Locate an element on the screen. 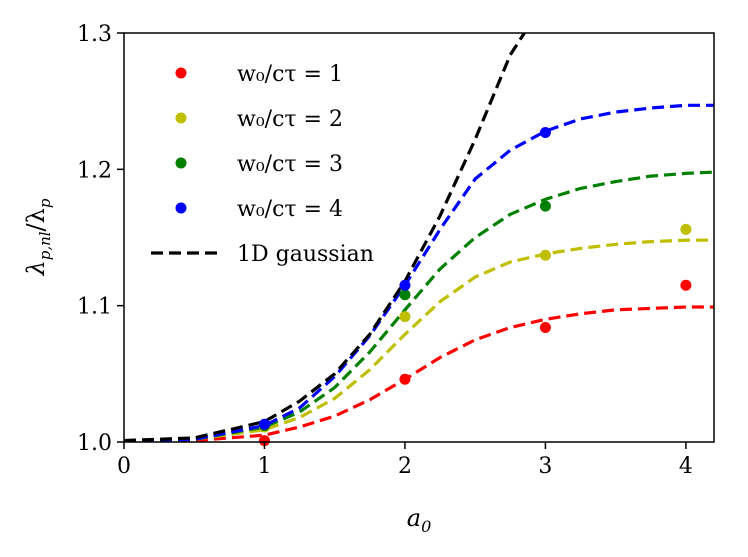 This screenshot has width=748, height=557. legend-label-4: w₀/cτ = 4 is located at coordinates (290, 209).